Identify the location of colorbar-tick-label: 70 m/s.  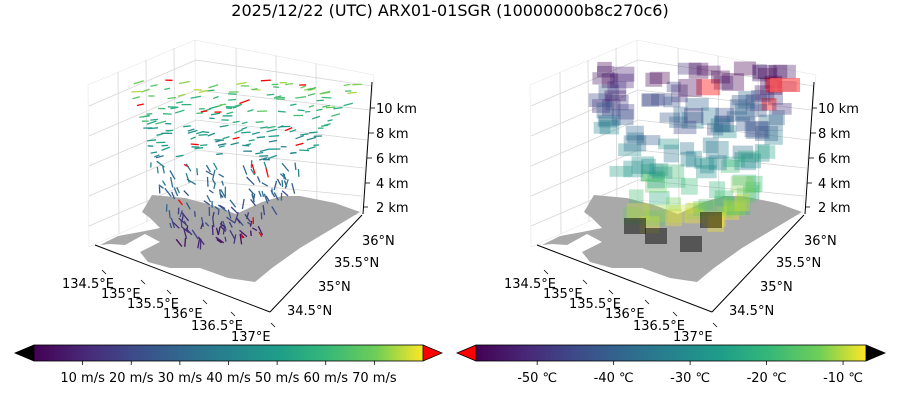
(374, 378).